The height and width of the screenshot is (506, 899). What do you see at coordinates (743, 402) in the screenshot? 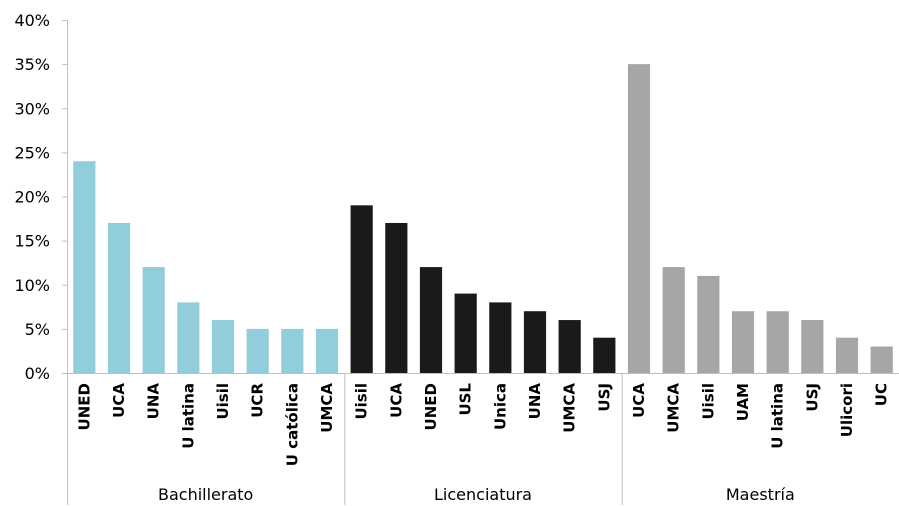
I see `category-label: UAM` at bounding box center [743, 402].